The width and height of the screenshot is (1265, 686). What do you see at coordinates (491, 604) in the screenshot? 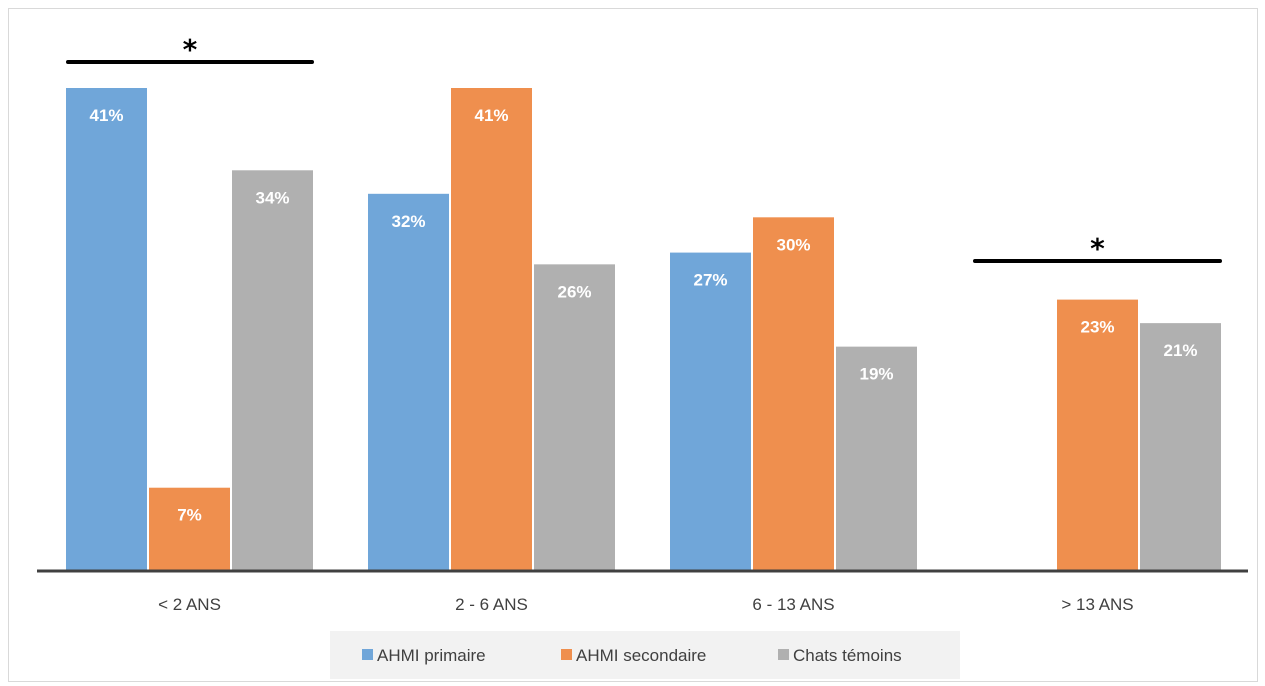
I see `x-tick-label-1: 2 - 6 ANS` at bounding box center [491, 604].